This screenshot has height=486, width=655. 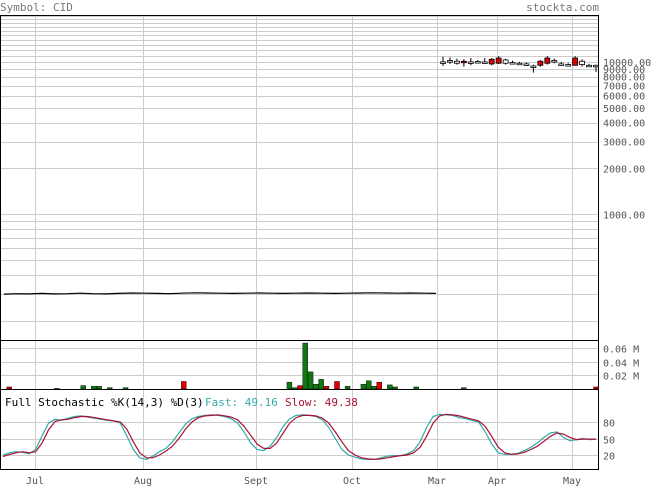 What do you see at coordinates (562, 7) in the screenshot?
I see `site-label: stockta.com` at bounding box center [562, 7].